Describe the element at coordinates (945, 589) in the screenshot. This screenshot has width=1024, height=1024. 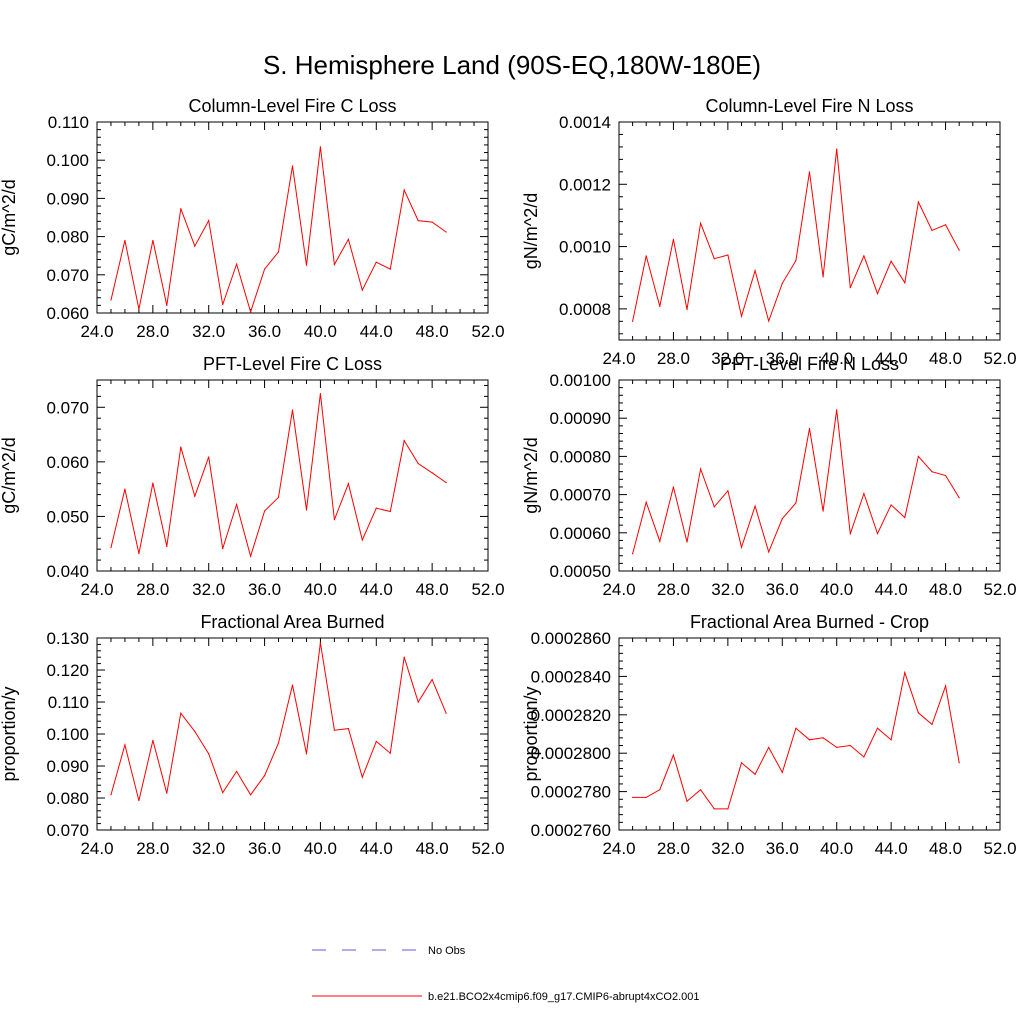
I see `x-tick-label: 48.0` at that location.